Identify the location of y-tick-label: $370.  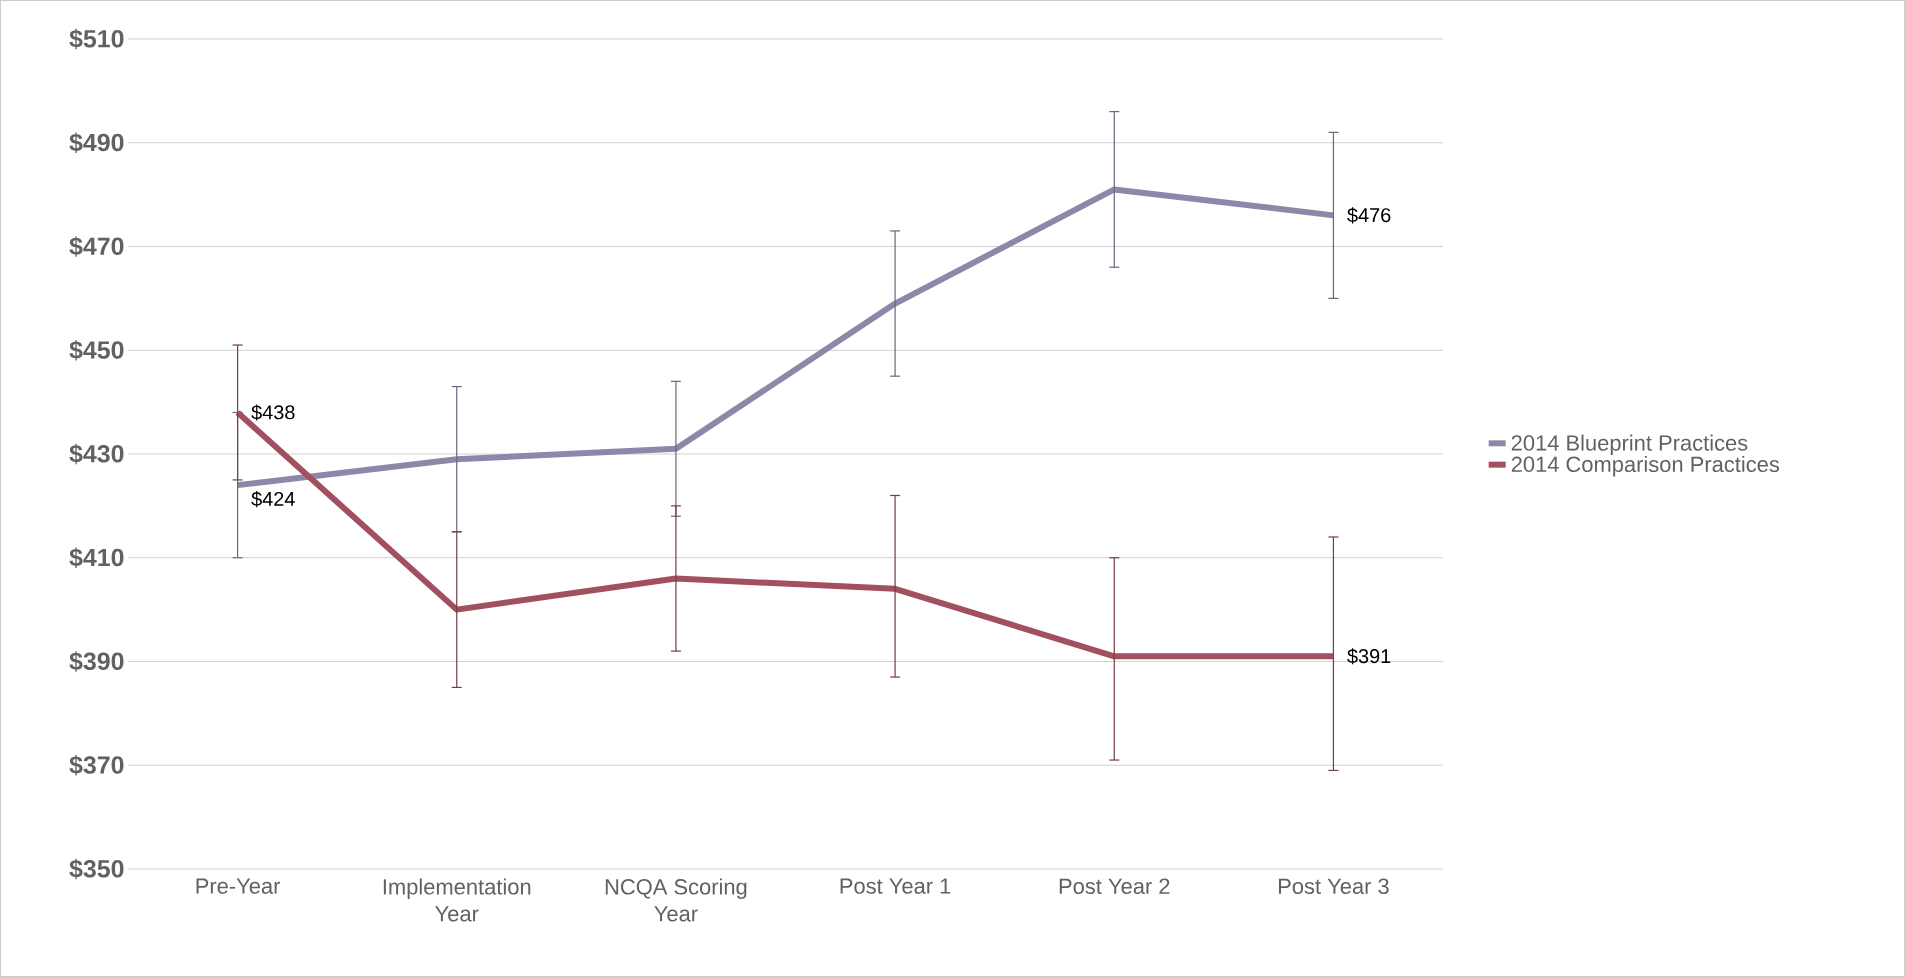
(96, 765).